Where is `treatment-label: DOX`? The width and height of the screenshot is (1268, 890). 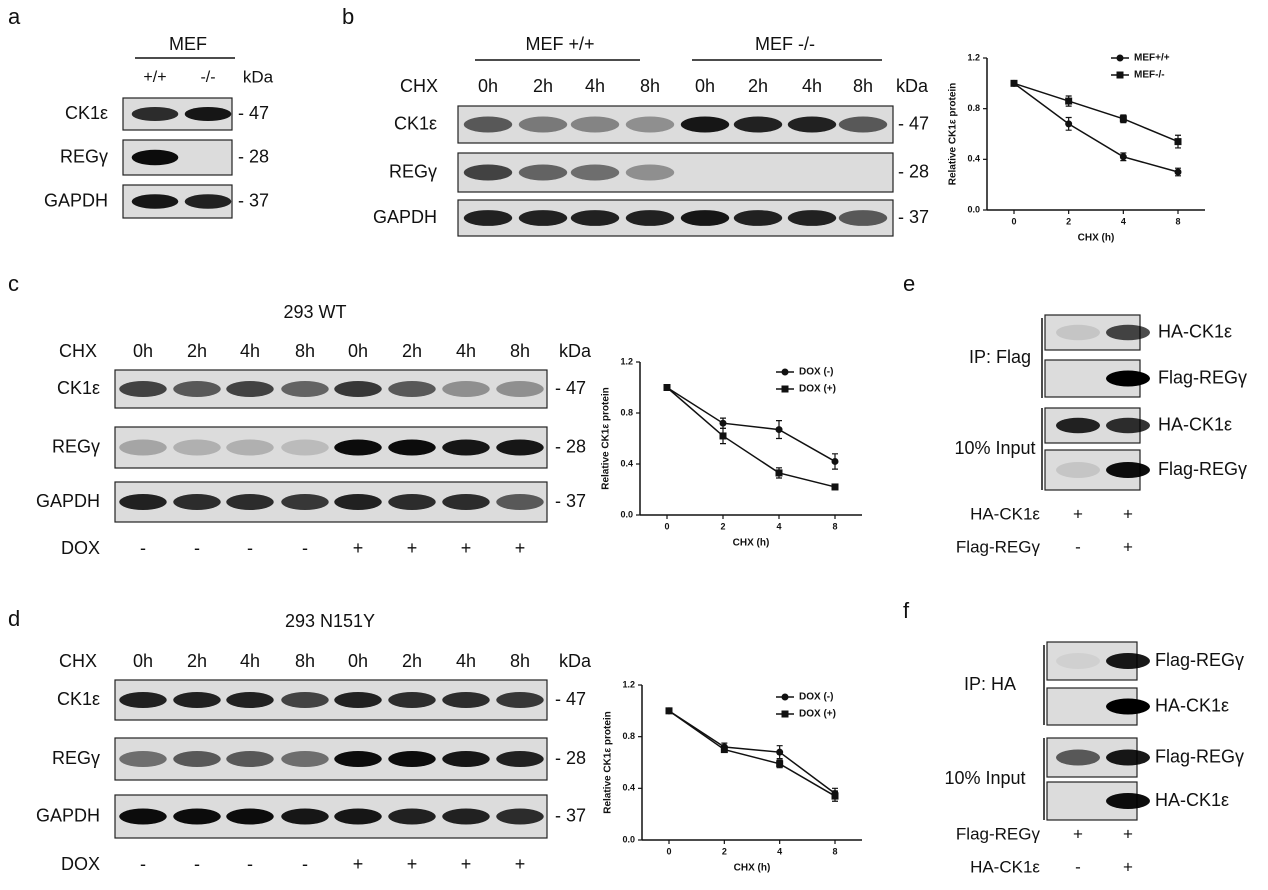 treatment-label: DOX is located at coordinates (80, 548).